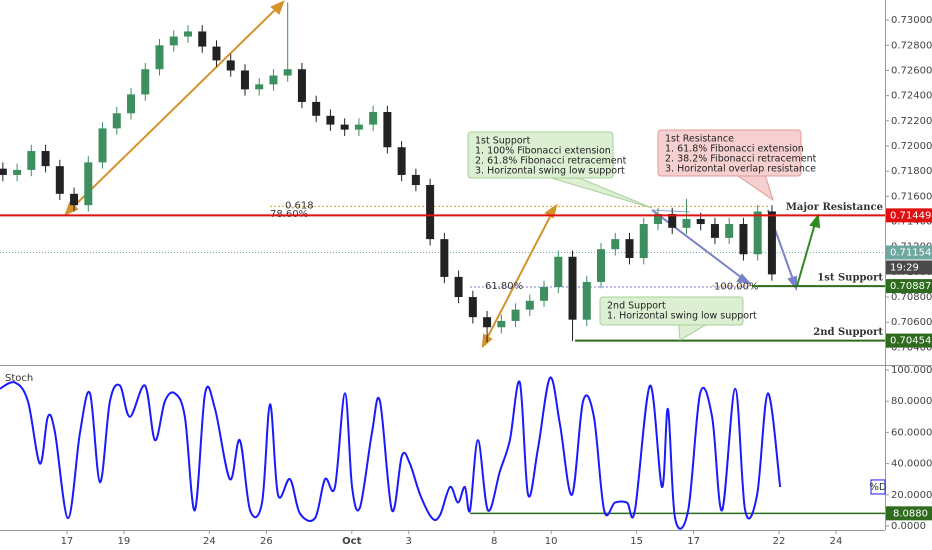 This screenshot has width=932, height=550. What do you see at coordinates (834, 207) in the screenshot?
I see `level-name: Major Resistance` at bounding box center [834, 207].